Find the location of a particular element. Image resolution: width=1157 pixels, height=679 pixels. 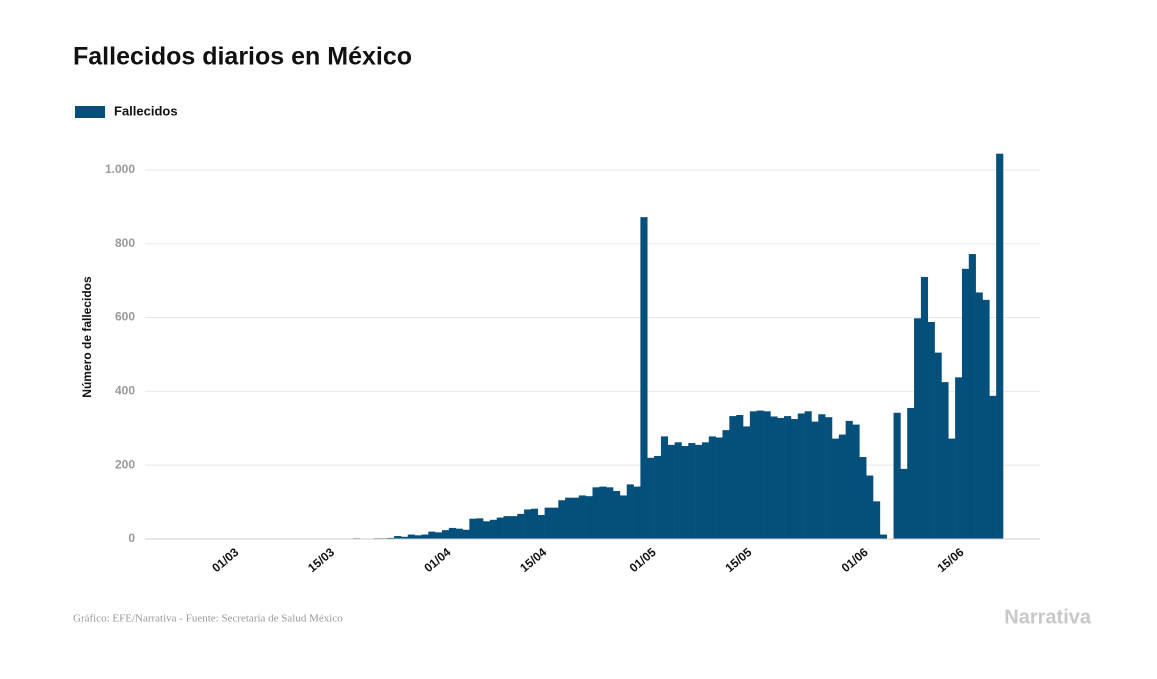

x-tick-label: 01/04 is located at coordinates (437, 560).